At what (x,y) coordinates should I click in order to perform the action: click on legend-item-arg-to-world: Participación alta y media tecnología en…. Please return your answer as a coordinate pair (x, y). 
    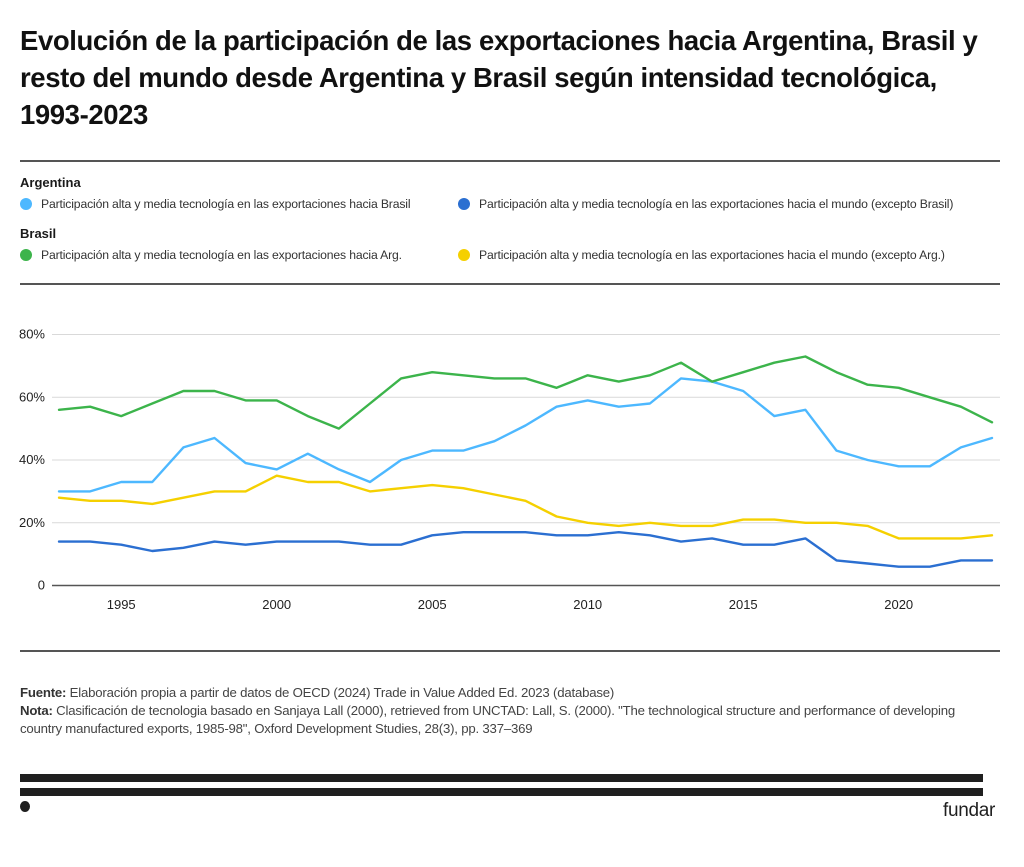
    Looking at the image, I should click on (705, 204).